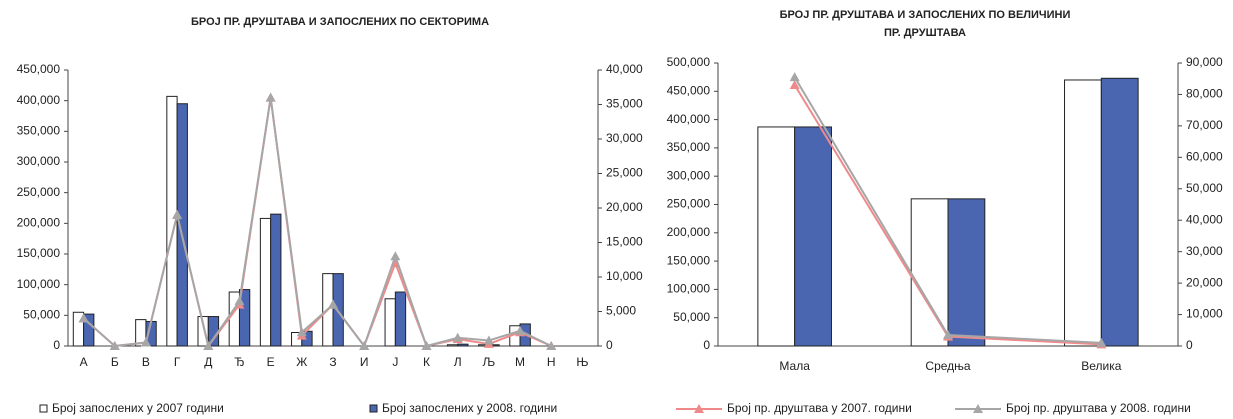 The width and height of the screenshot is (1233, 419). I want to click on x-tick-label: И, so click(364, 362).